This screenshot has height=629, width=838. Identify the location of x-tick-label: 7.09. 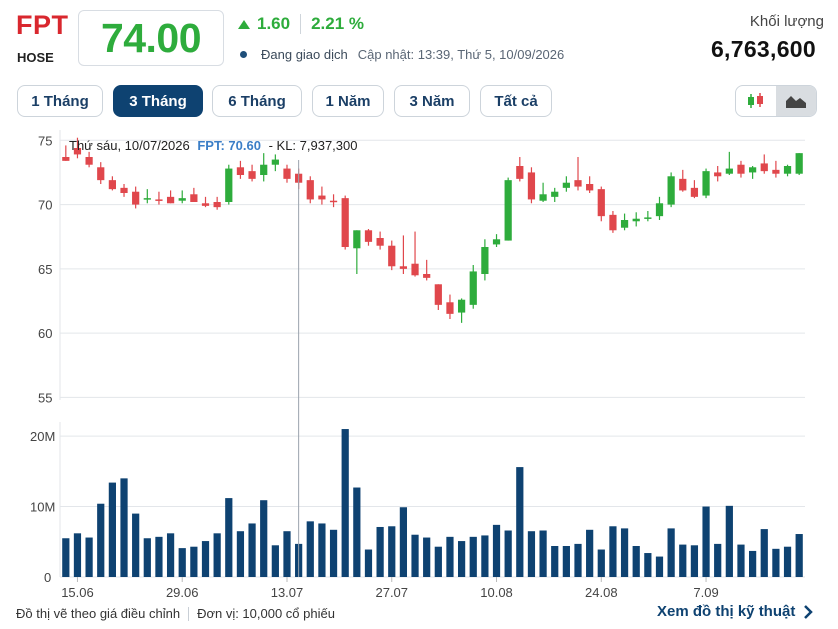
(705, 592).